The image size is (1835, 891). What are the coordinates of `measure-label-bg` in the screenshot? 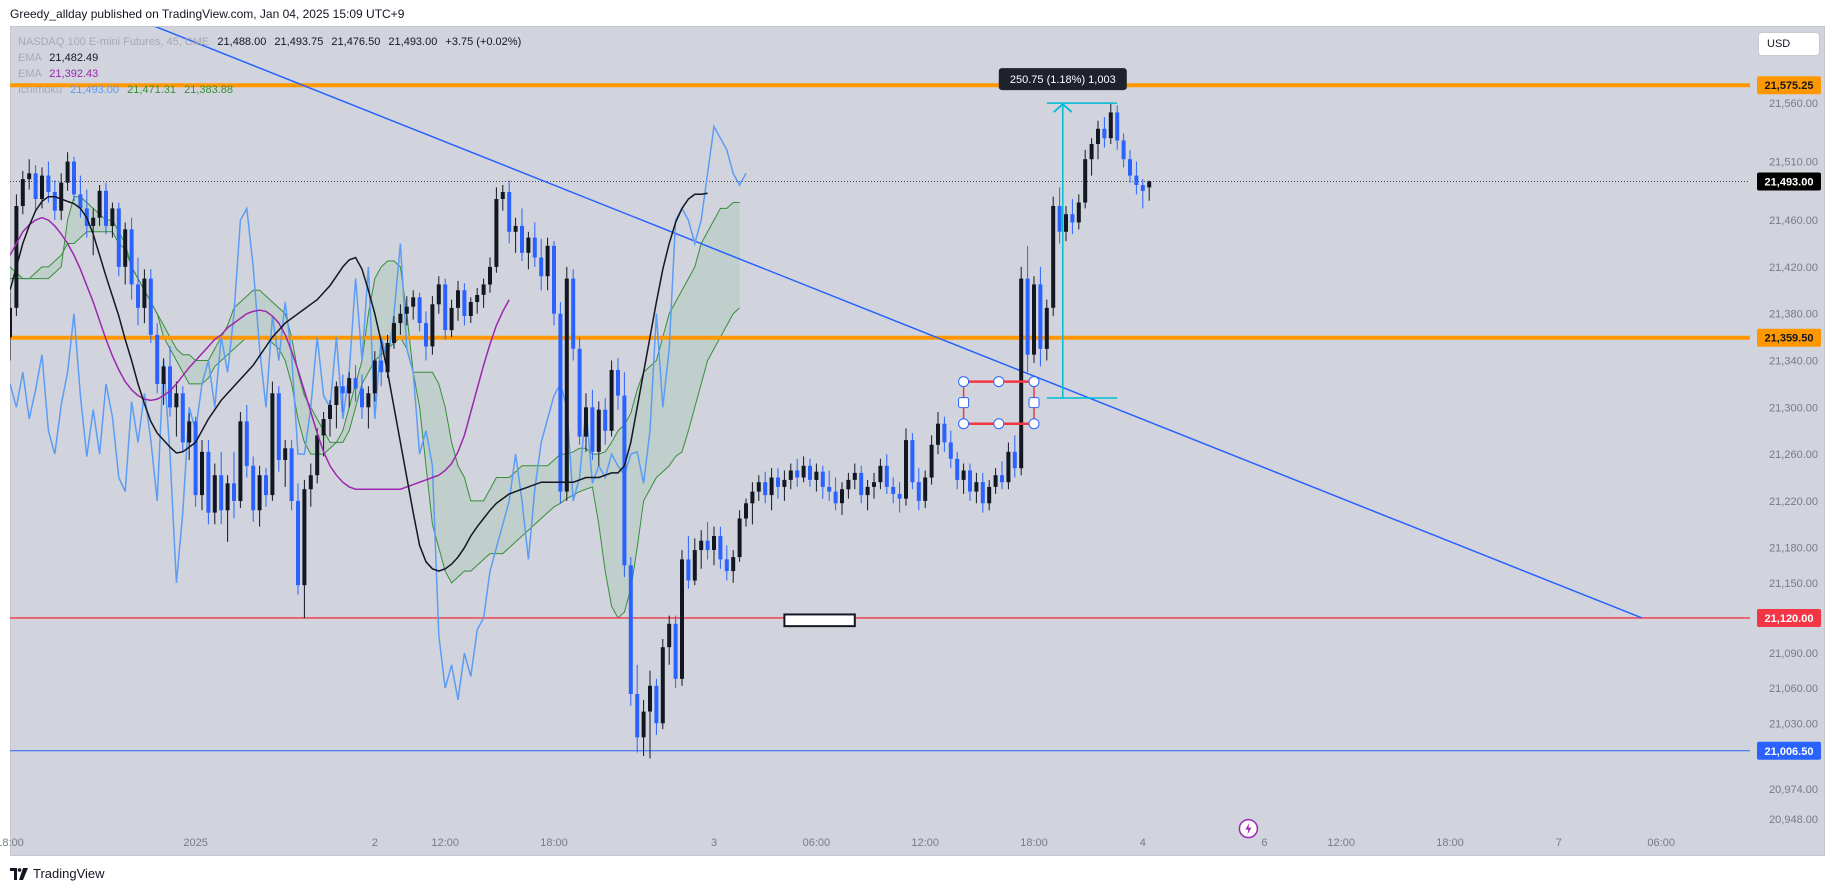 It's located at (1062, 79).